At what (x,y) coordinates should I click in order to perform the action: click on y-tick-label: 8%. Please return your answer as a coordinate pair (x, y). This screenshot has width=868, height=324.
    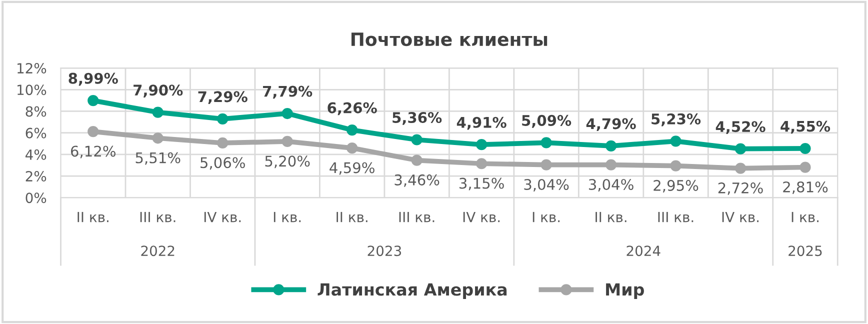
    Looking at the image, I should click on (36, 111).